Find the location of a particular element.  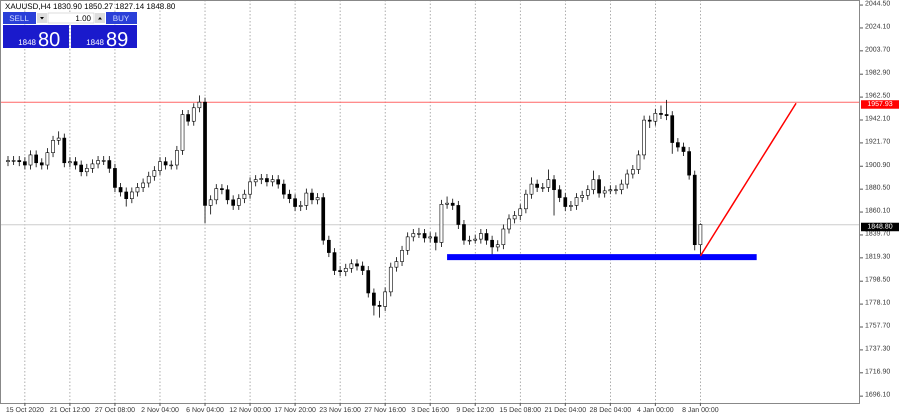

chart-title: XAUUSD,H4 1830.90 1850.27 1827.14 1848.80 is located at coordinates (90, 6).